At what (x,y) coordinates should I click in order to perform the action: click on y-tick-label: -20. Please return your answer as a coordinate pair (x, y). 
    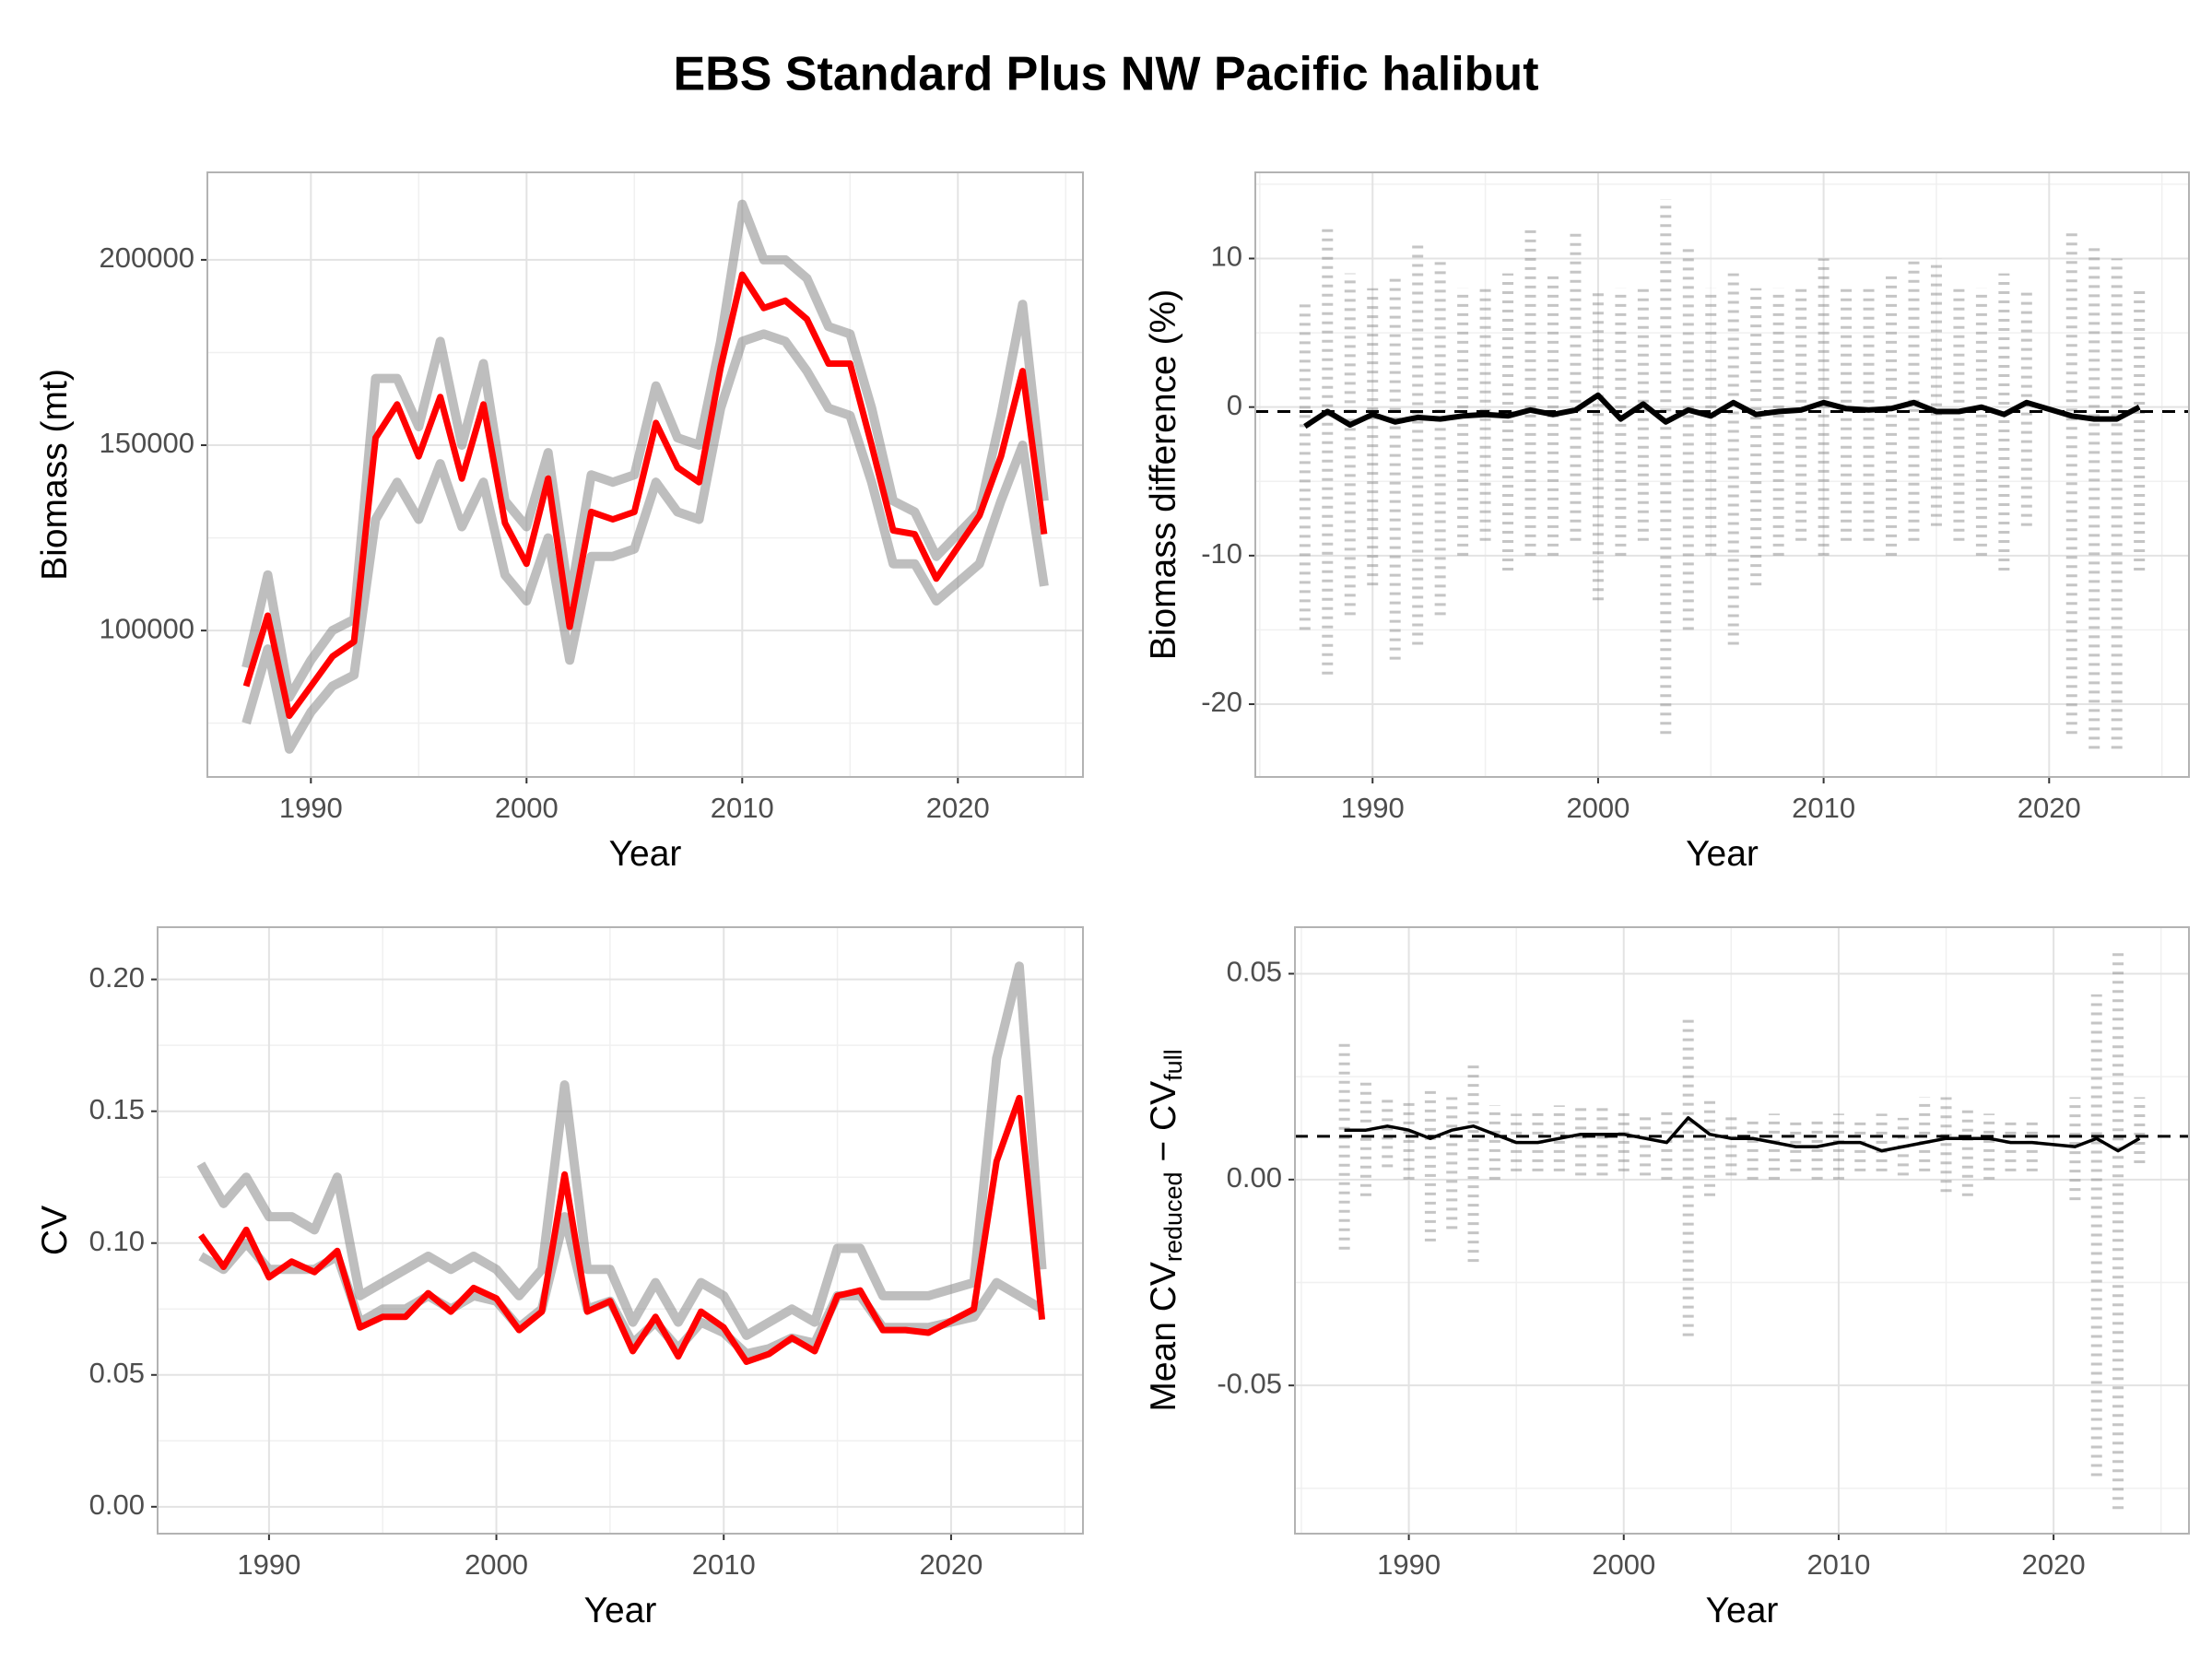
    Looking at the image, I should click on (1221, 702).